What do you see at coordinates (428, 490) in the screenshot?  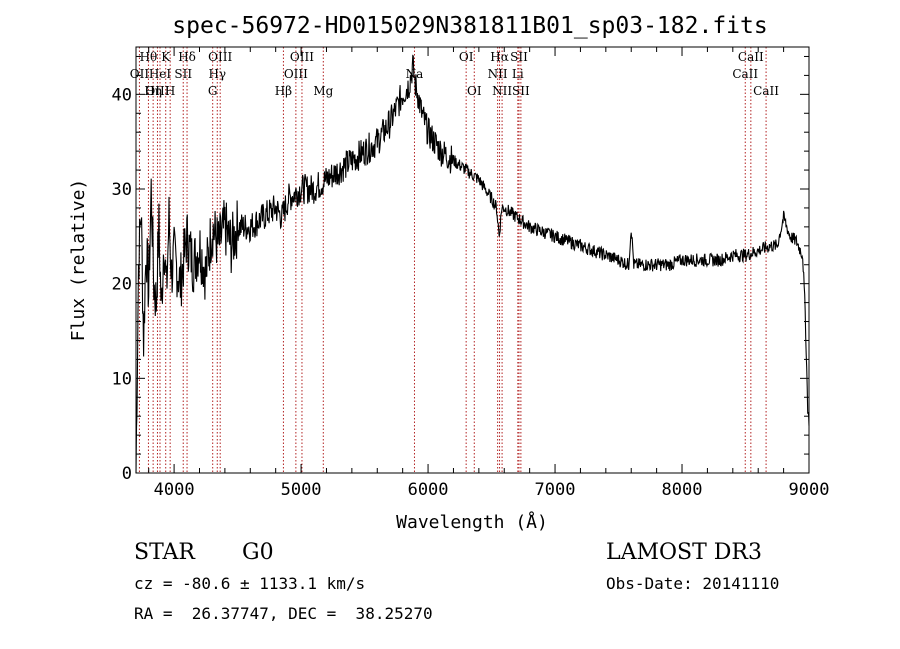 I see `x-tick-label: 6000` at bounding box center [428, 490].